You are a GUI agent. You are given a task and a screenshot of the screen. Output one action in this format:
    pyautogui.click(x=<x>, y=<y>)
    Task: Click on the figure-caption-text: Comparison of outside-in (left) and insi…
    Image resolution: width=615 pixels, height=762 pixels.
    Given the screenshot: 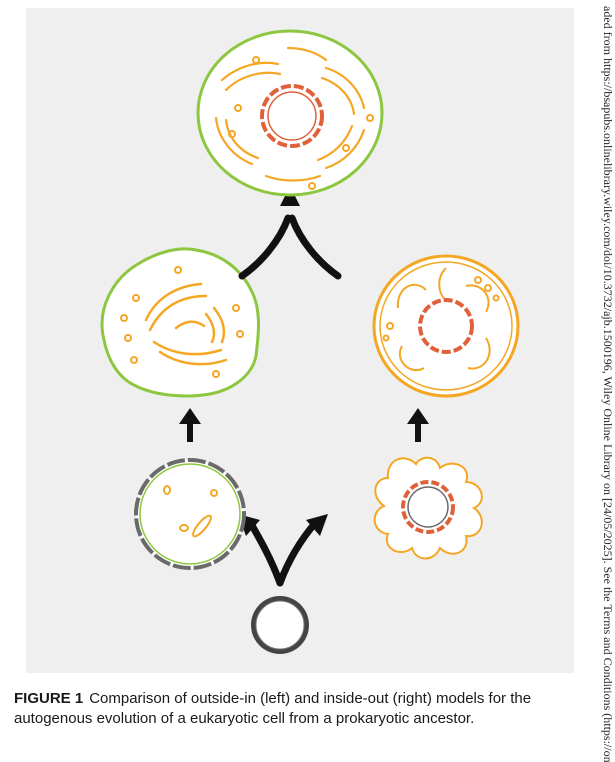 What is the action you would take?
    pyautogui.click(x=273, y=708)
    